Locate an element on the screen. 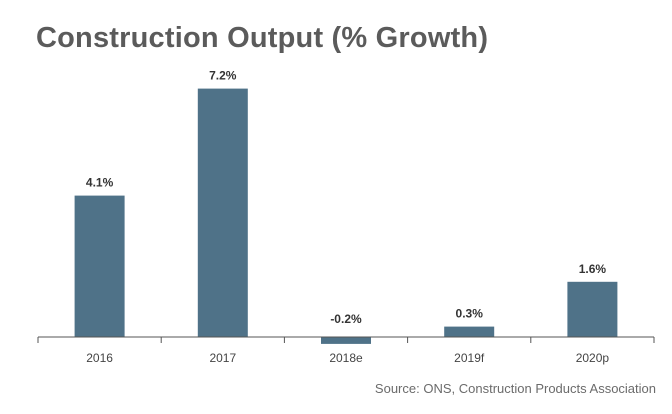  data-label-2019f: 0.3% is located at coordinates (470, 314).